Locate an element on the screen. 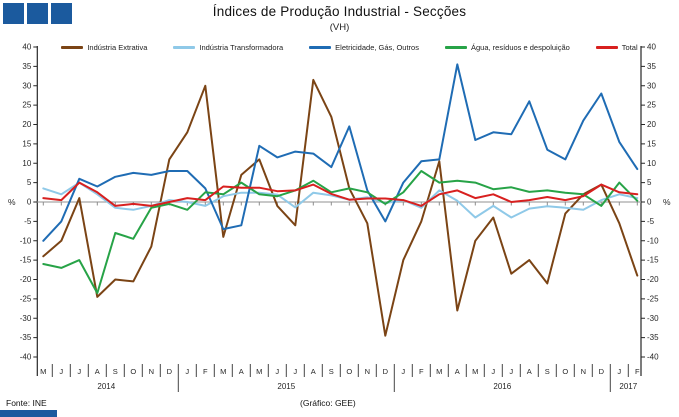  legend-label: Eletricidade, Gás, Outros is located at coordinates (377, 47).